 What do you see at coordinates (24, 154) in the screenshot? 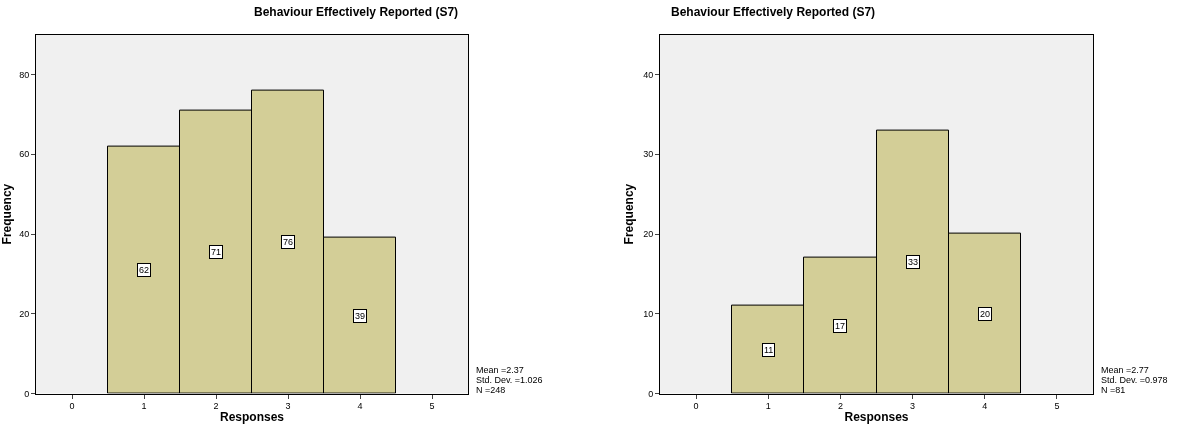
I see `y-tick-label: 60` at bounding box center [24, 154].